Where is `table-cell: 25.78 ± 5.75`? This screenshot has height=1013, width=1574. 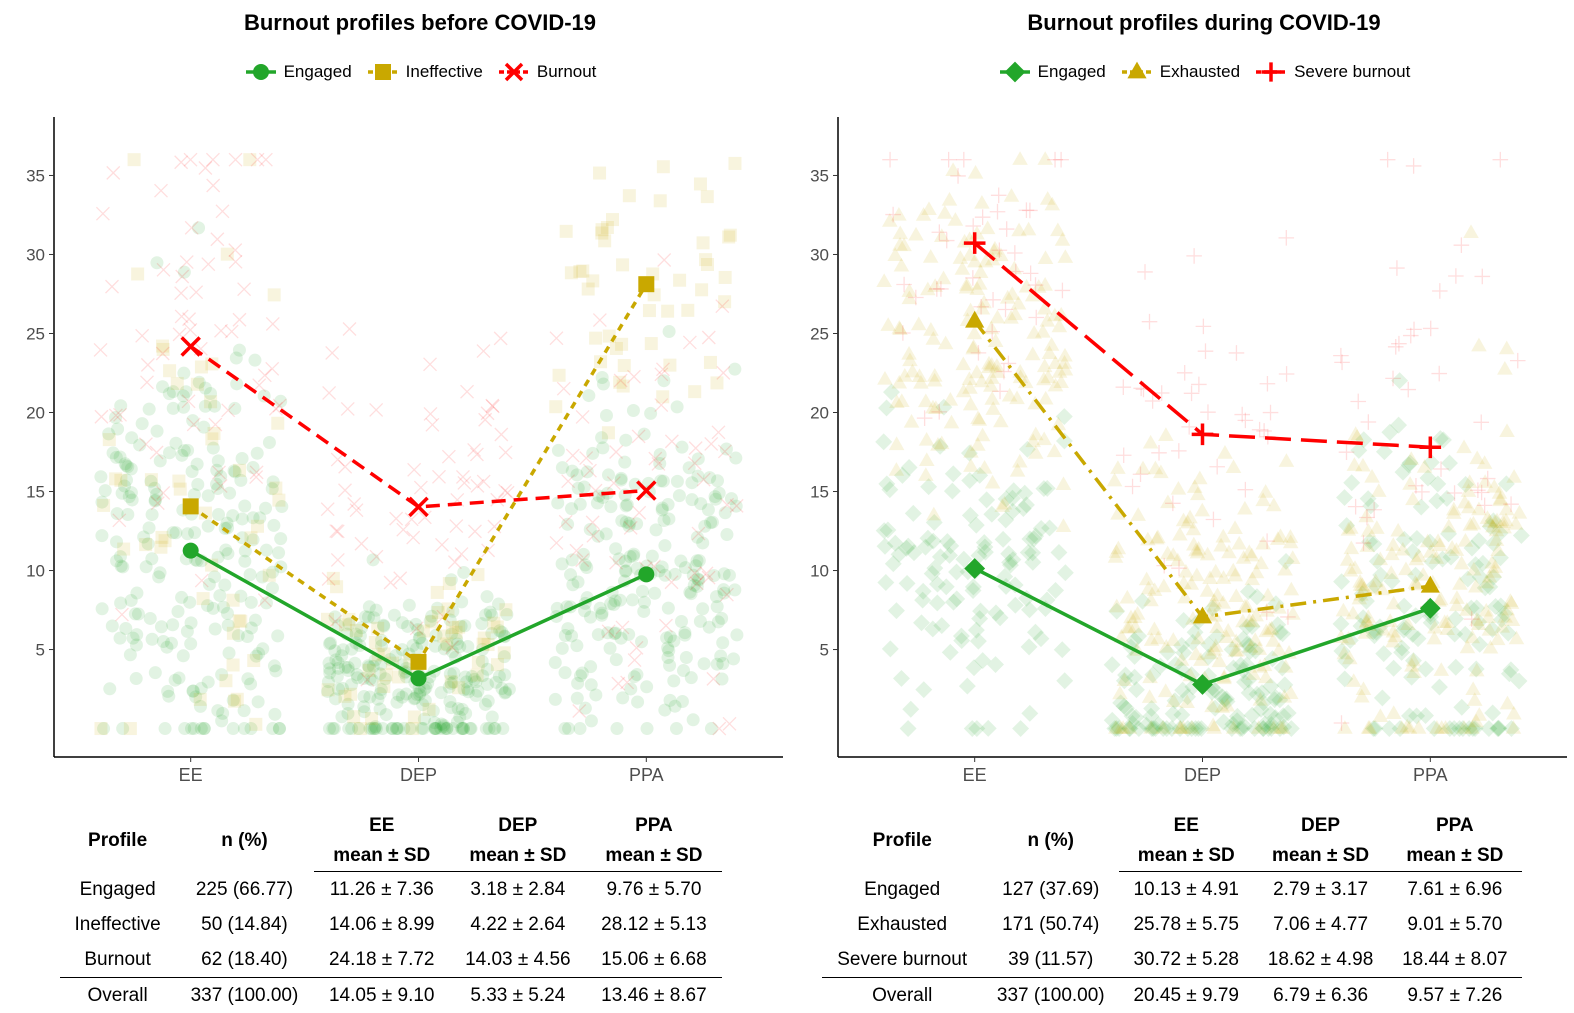
table-cell: 25.78 ± 5.75 is located at coordinates (1186, 924).